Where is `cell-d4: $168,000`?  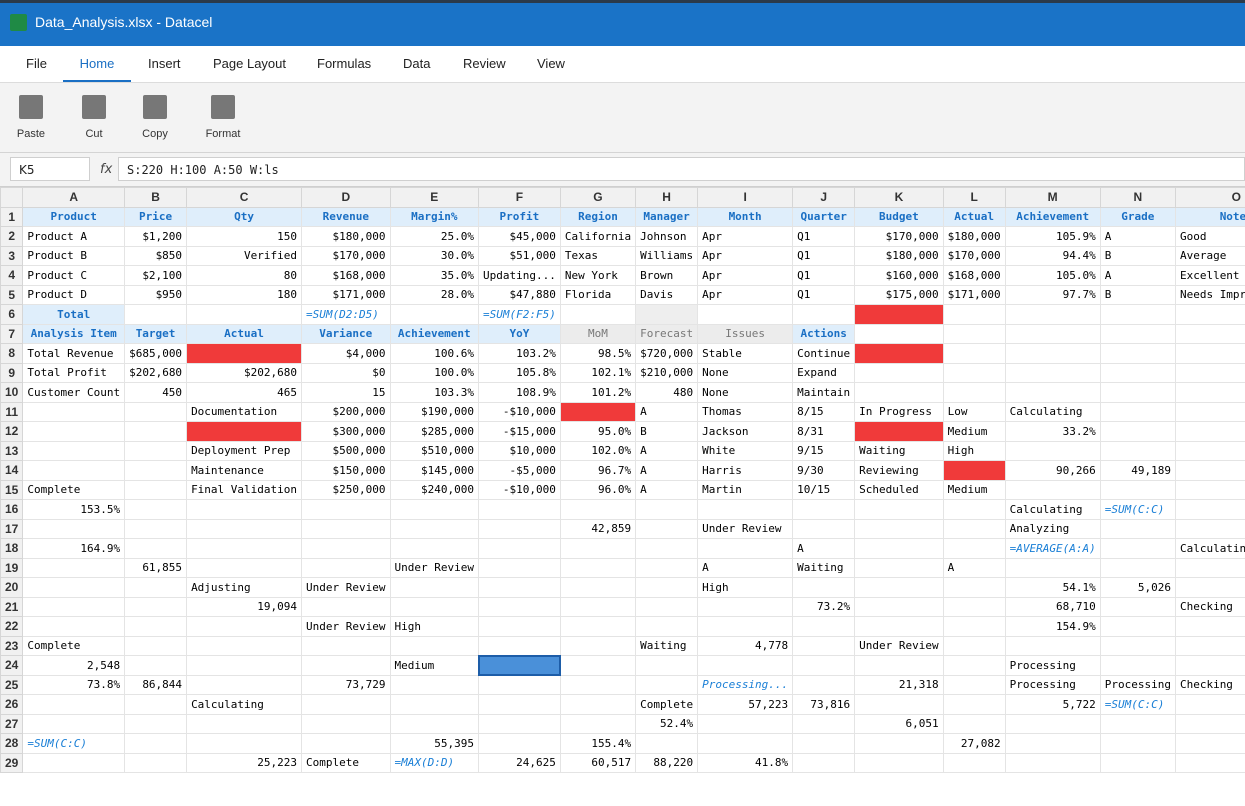
cell-d4: $168,000 is located at coordinates (346, 275).